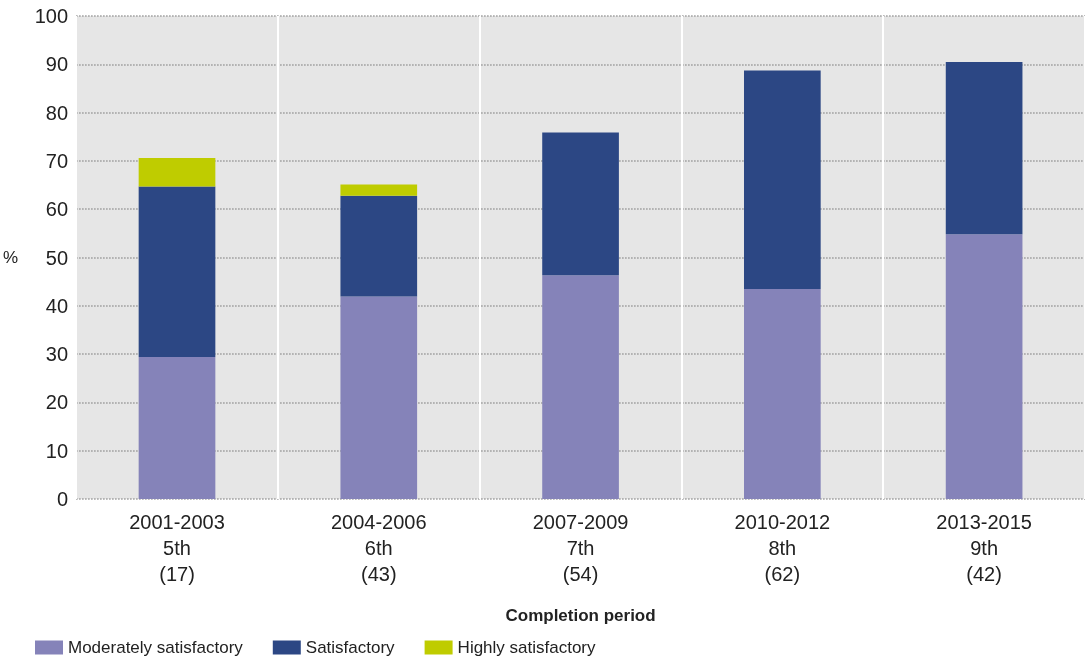 The height and width of the screenshot is (663, 1087). Describe the element at coordinates (62, 499) in the screenshot. I see `y-tick-label: 0` at that location.